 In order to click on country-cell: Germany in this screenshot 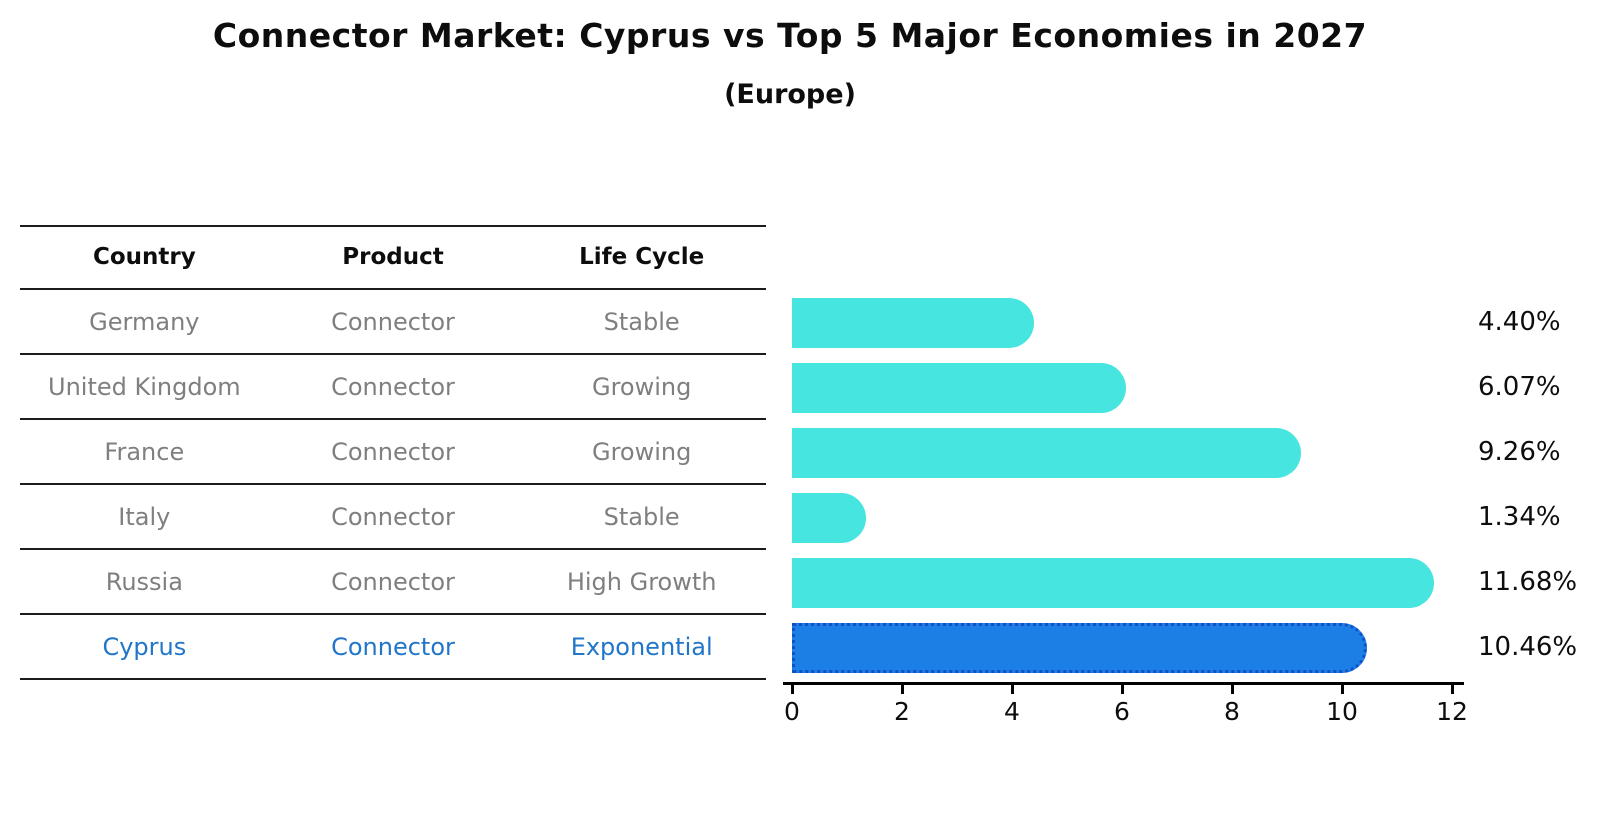, I will do `click(144, 321)`.